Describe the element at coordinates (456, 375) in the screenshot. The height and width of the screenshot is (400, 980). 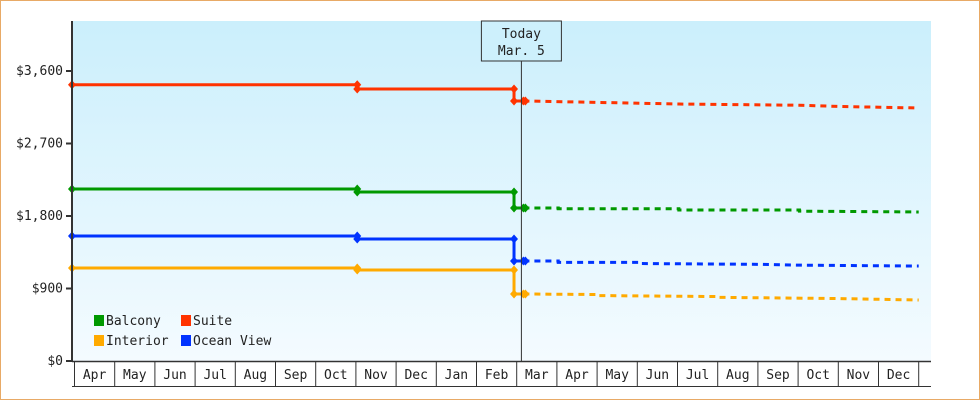
I see `x-tick-label: Jan` at that location.